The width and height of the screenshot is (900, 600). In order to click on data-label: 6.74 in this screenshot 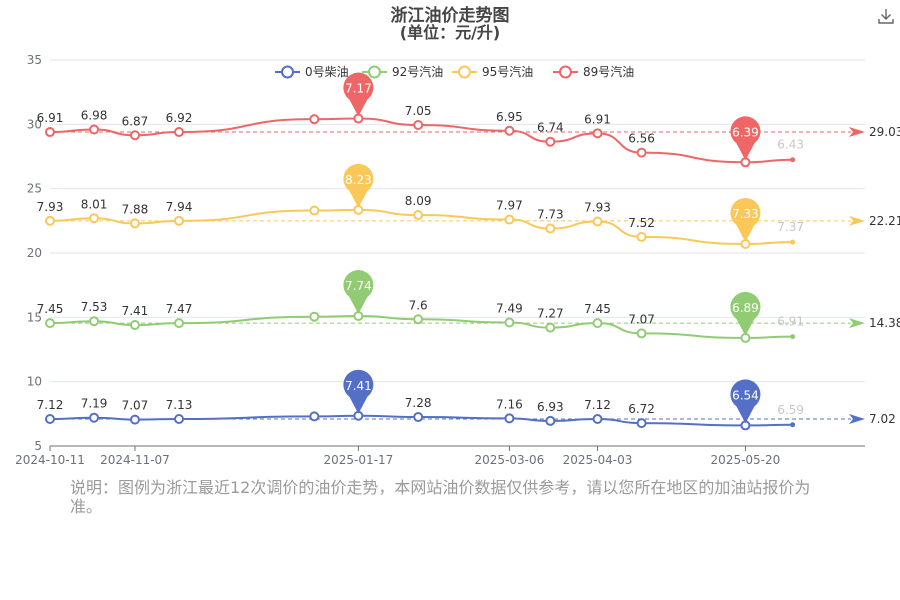, I will do `click(550, 128)`.